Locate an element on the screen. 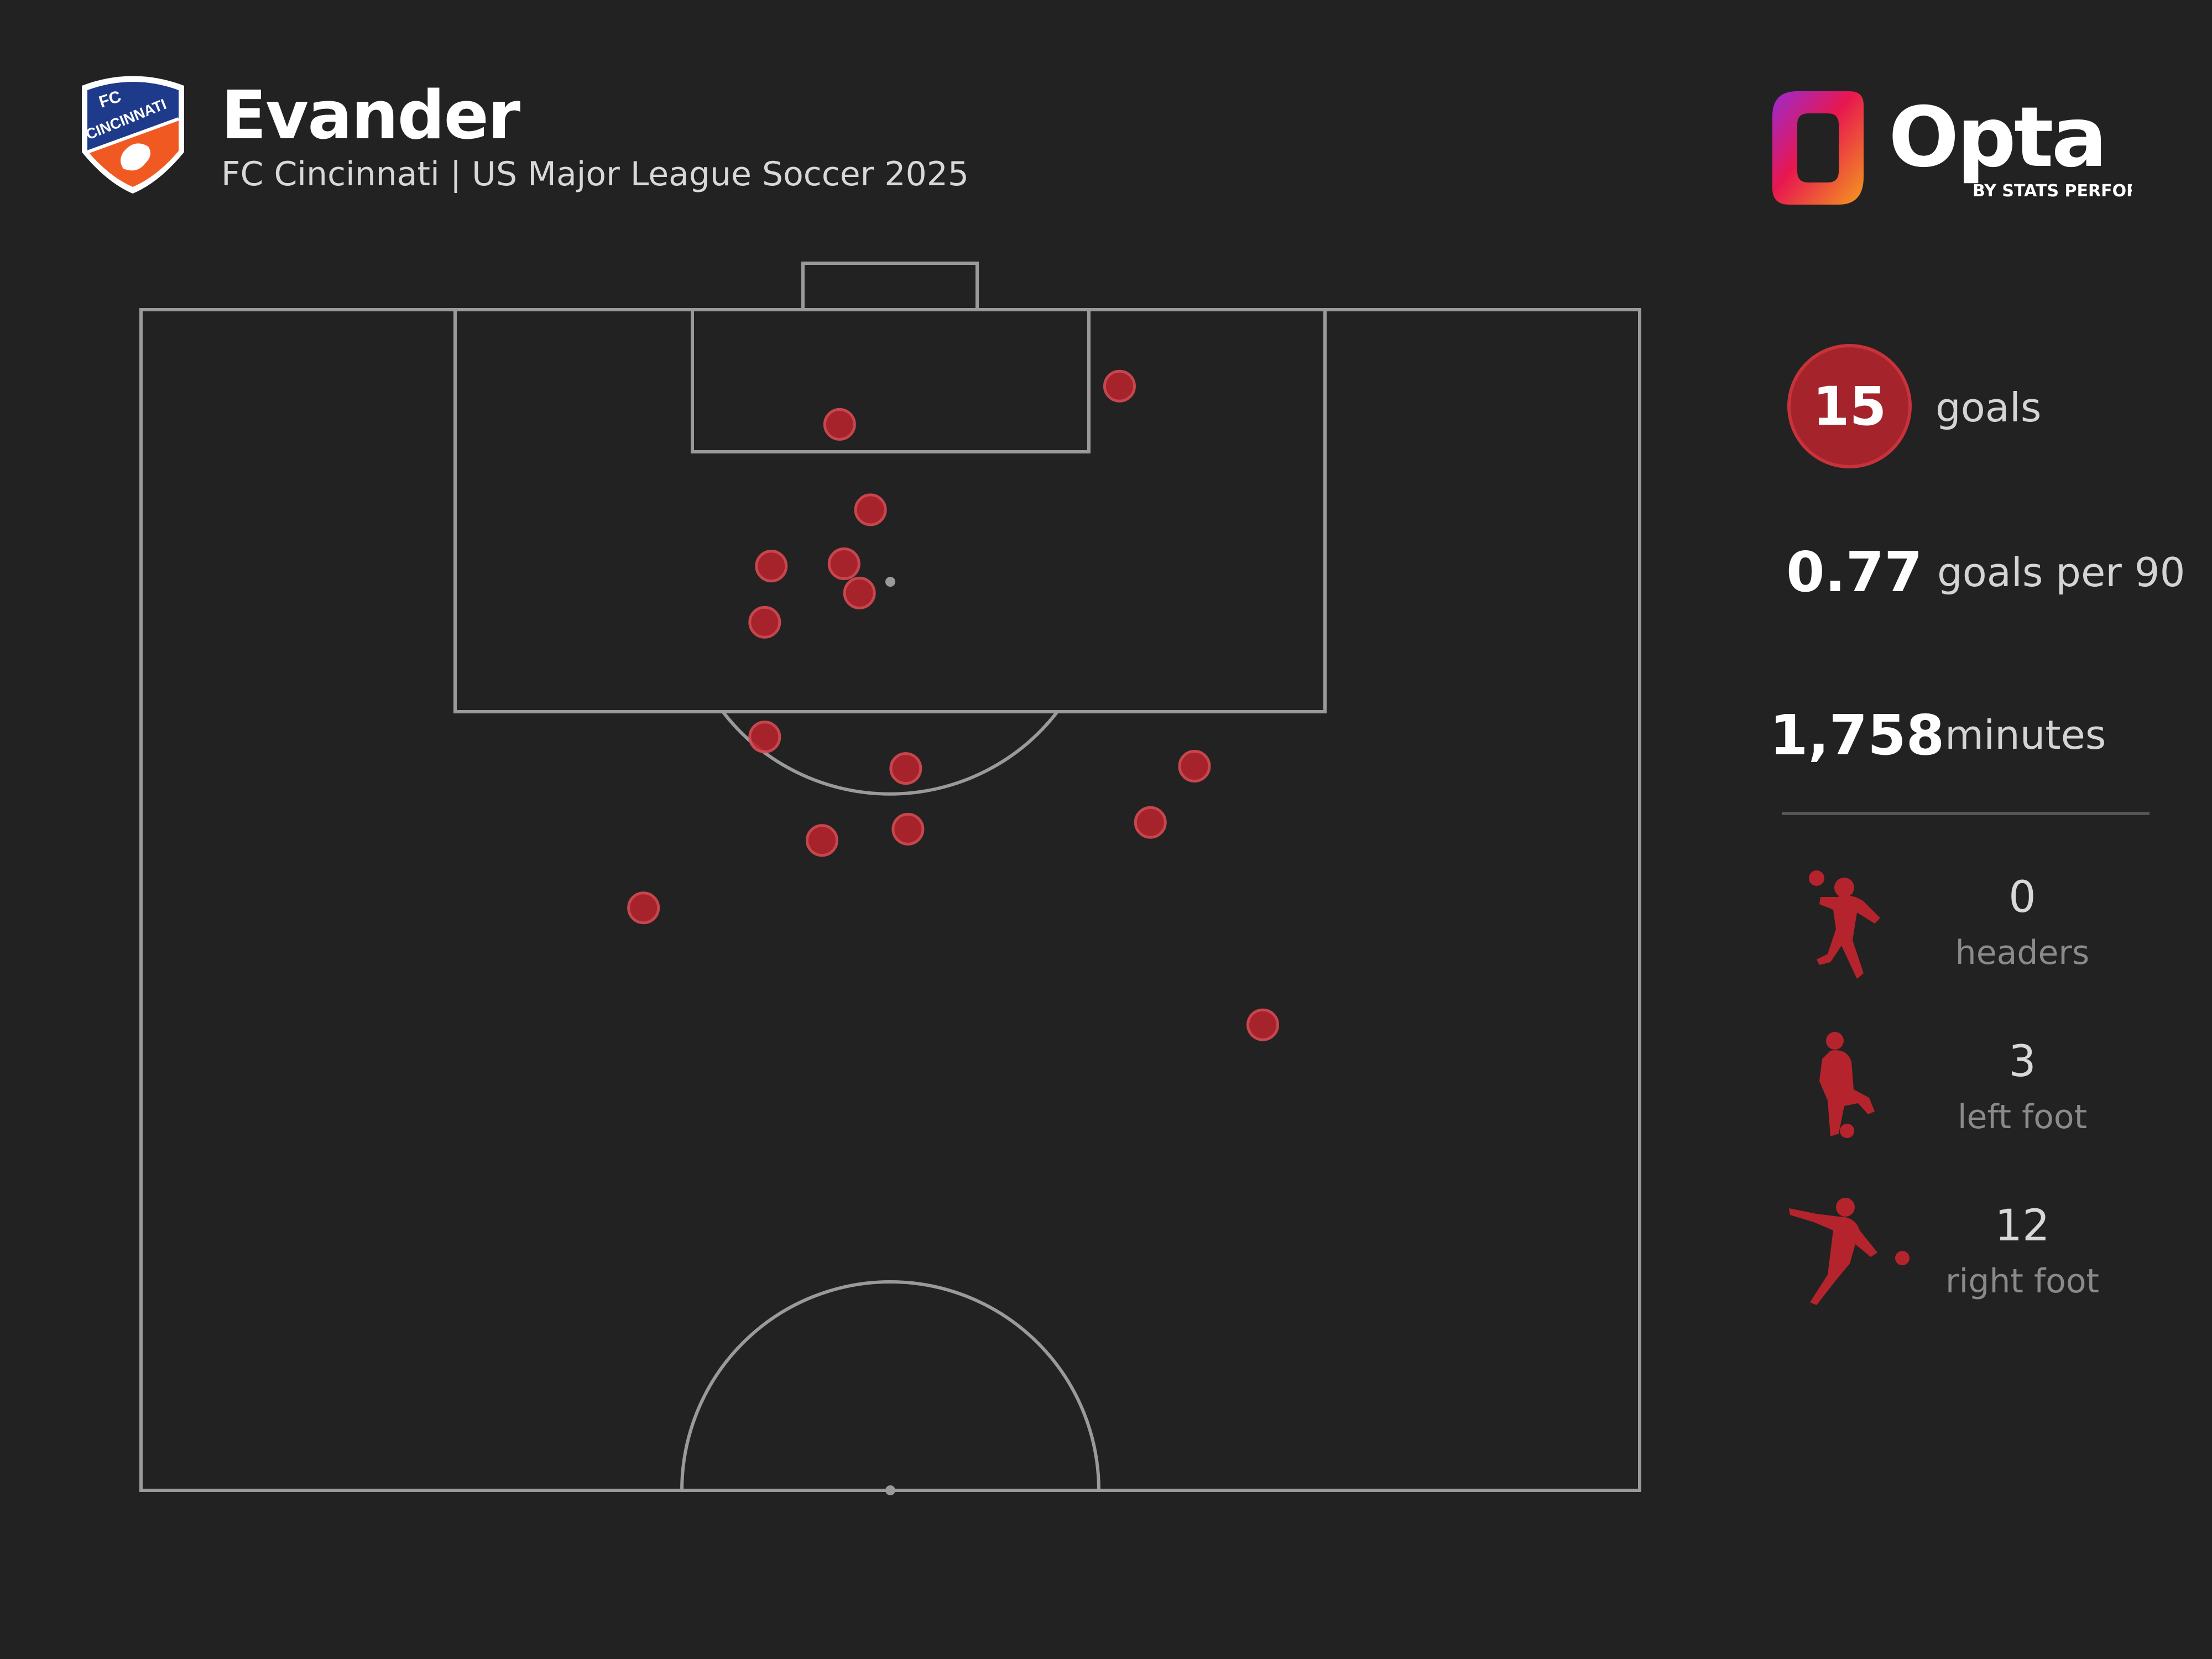 The image size is (2212, 1659). center-circle-arc is located at coordinates (890, 1386).